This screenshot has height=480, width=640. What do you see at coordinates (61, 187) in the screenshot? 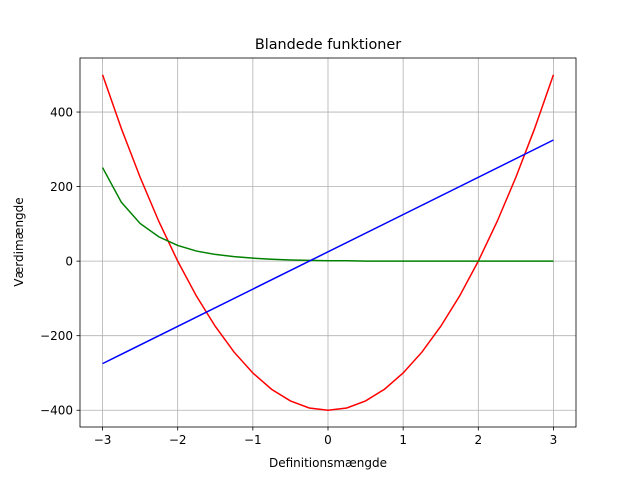
I see `y-tick-label: 200` at bounding box center [61, 187].